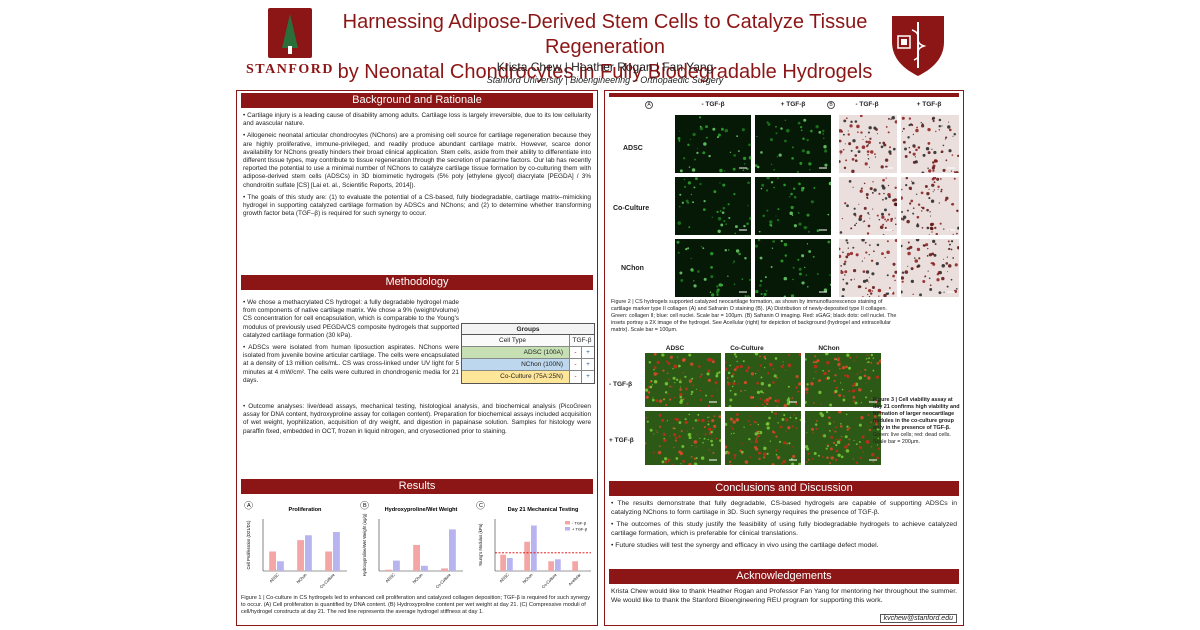 The width and height of the screenshot is (1200, 630). I want to click on fig3-col-coculture: Co-Culture, so click(747, 348).